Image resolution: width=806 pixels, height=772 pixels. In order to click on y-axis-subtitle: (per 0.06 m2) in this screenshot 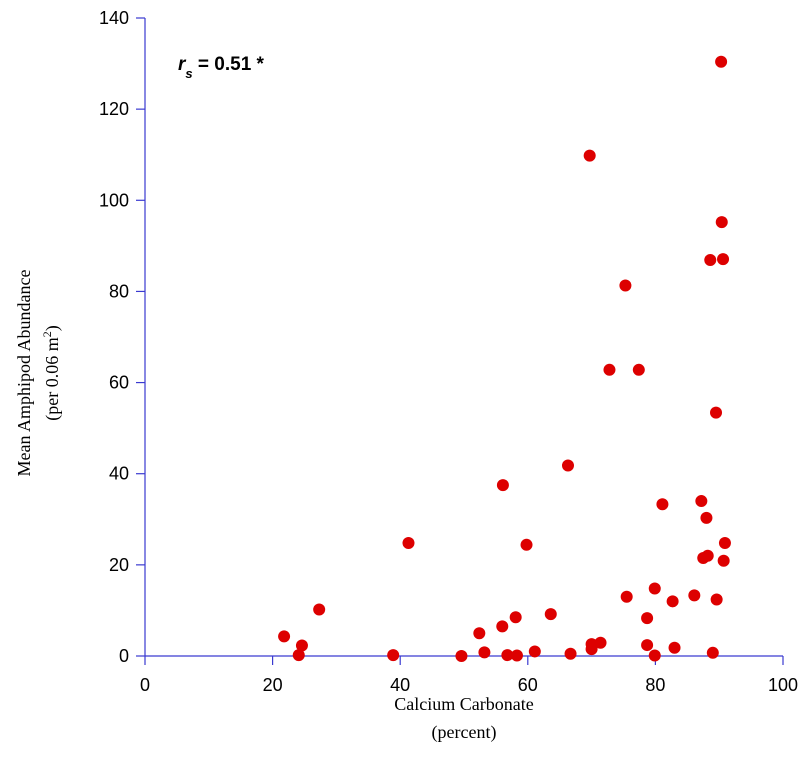, I will do `click(51, 372)`.